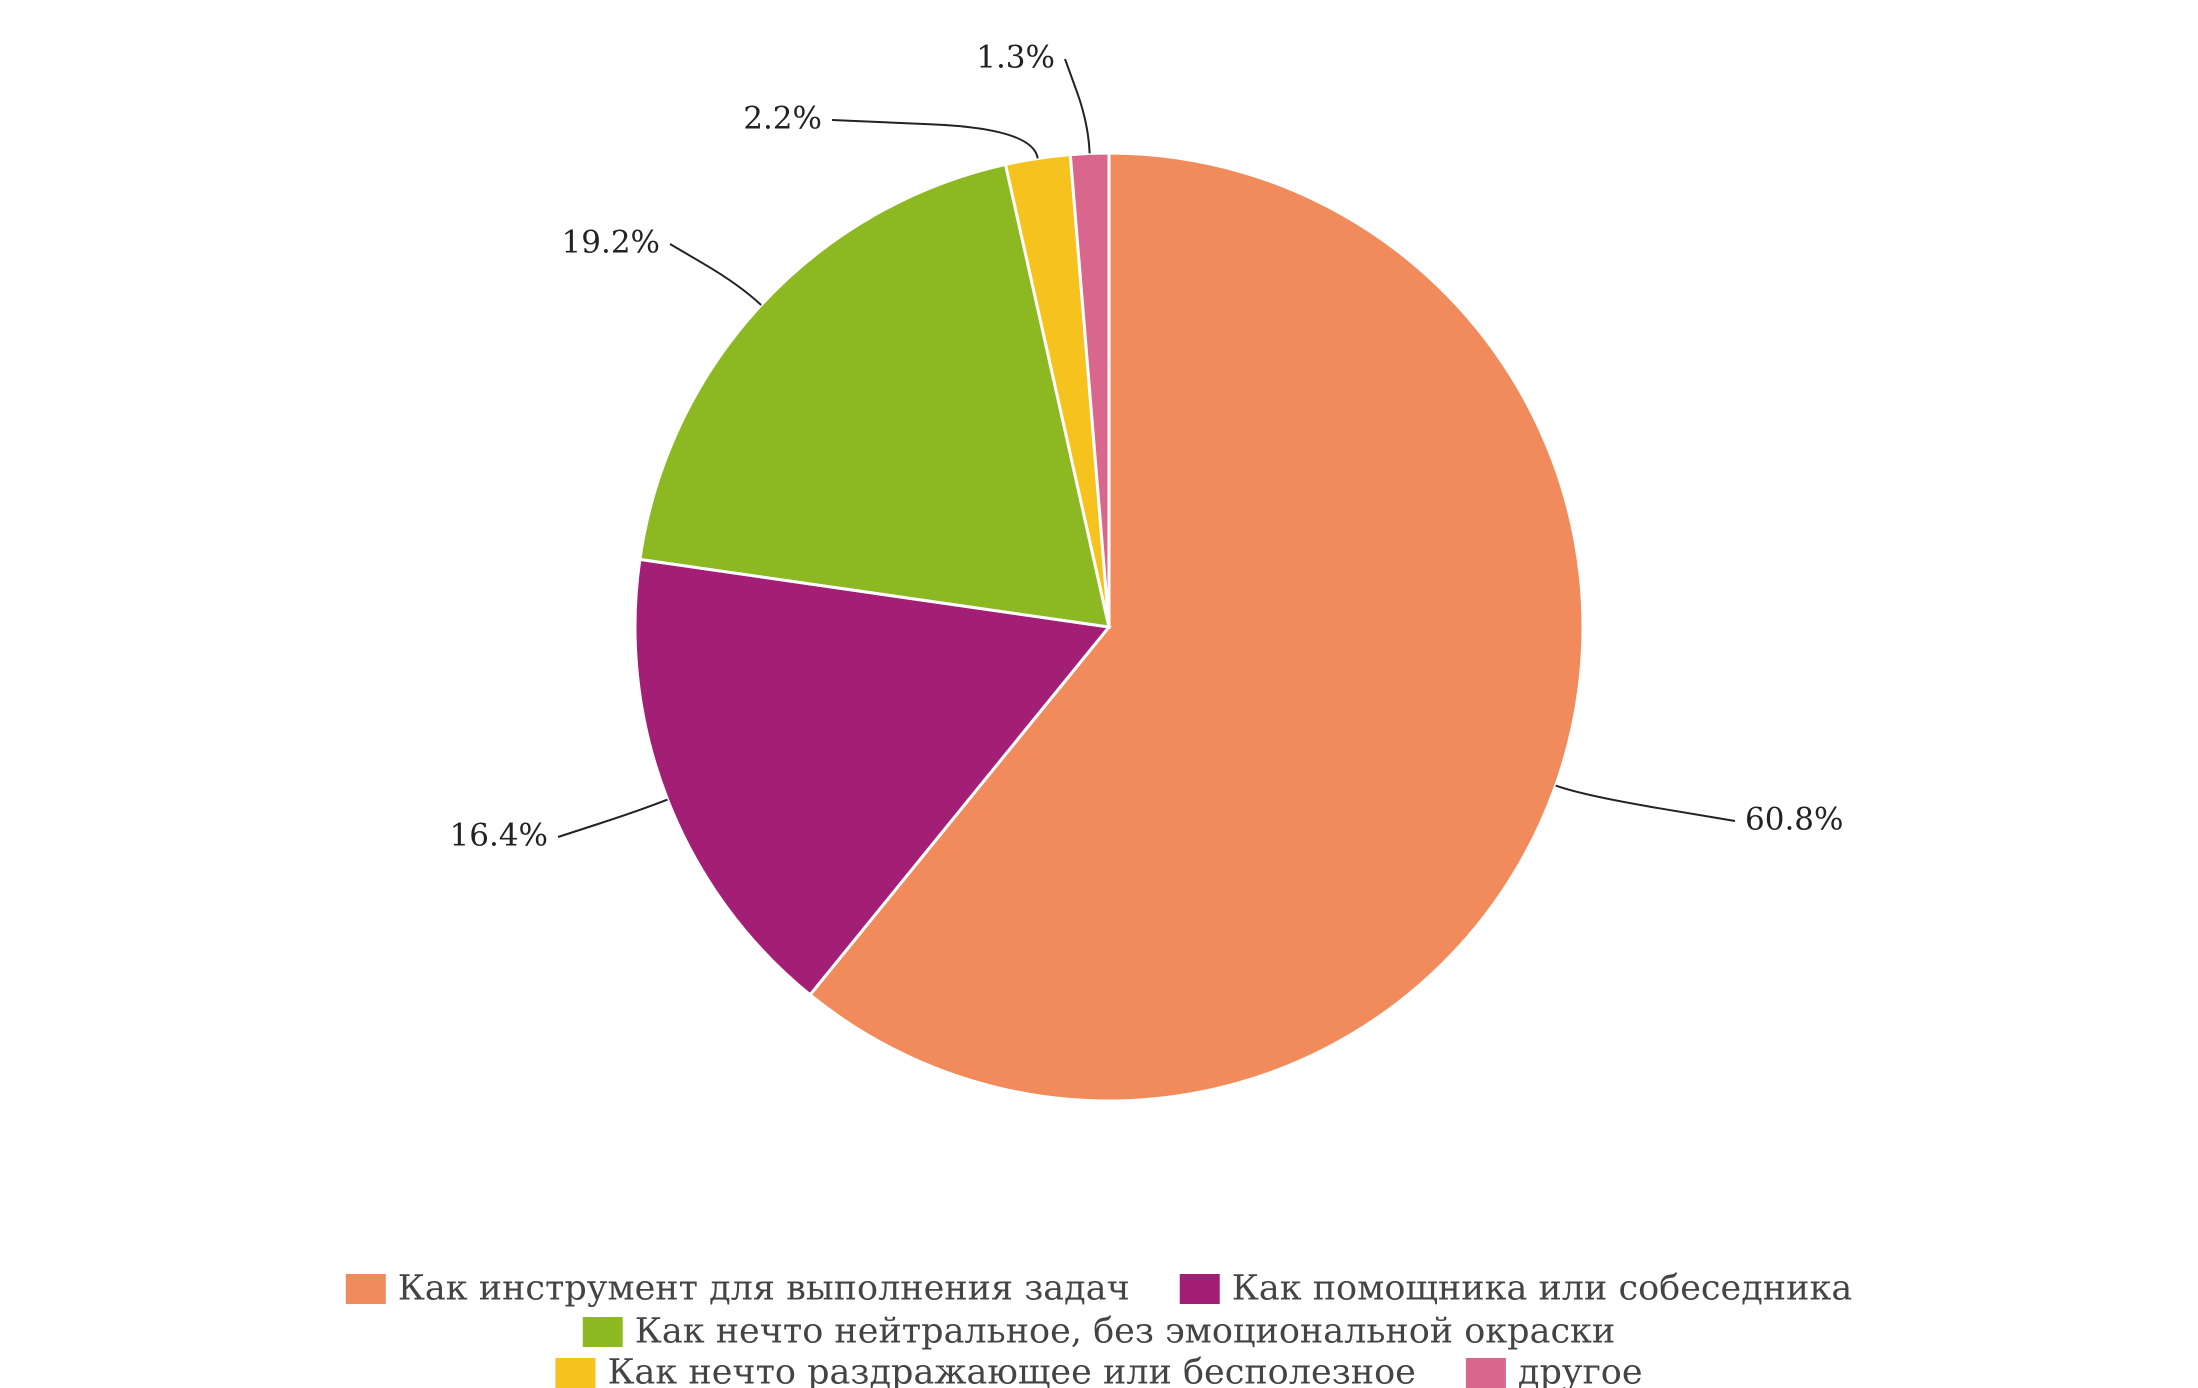 Image resolution: width=2198 pixels, height=1388 pixels. Describe the element at coordinates (1015, 58) in the screenshot. I see `value-label: 1.3%` at that location.